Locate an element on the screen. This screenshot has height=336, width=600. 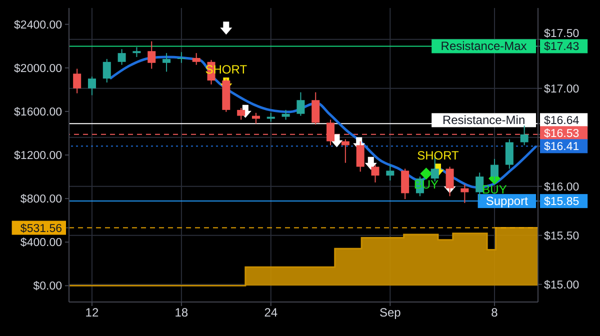
ref-line-label: Support is located at coordinates (507, 201).